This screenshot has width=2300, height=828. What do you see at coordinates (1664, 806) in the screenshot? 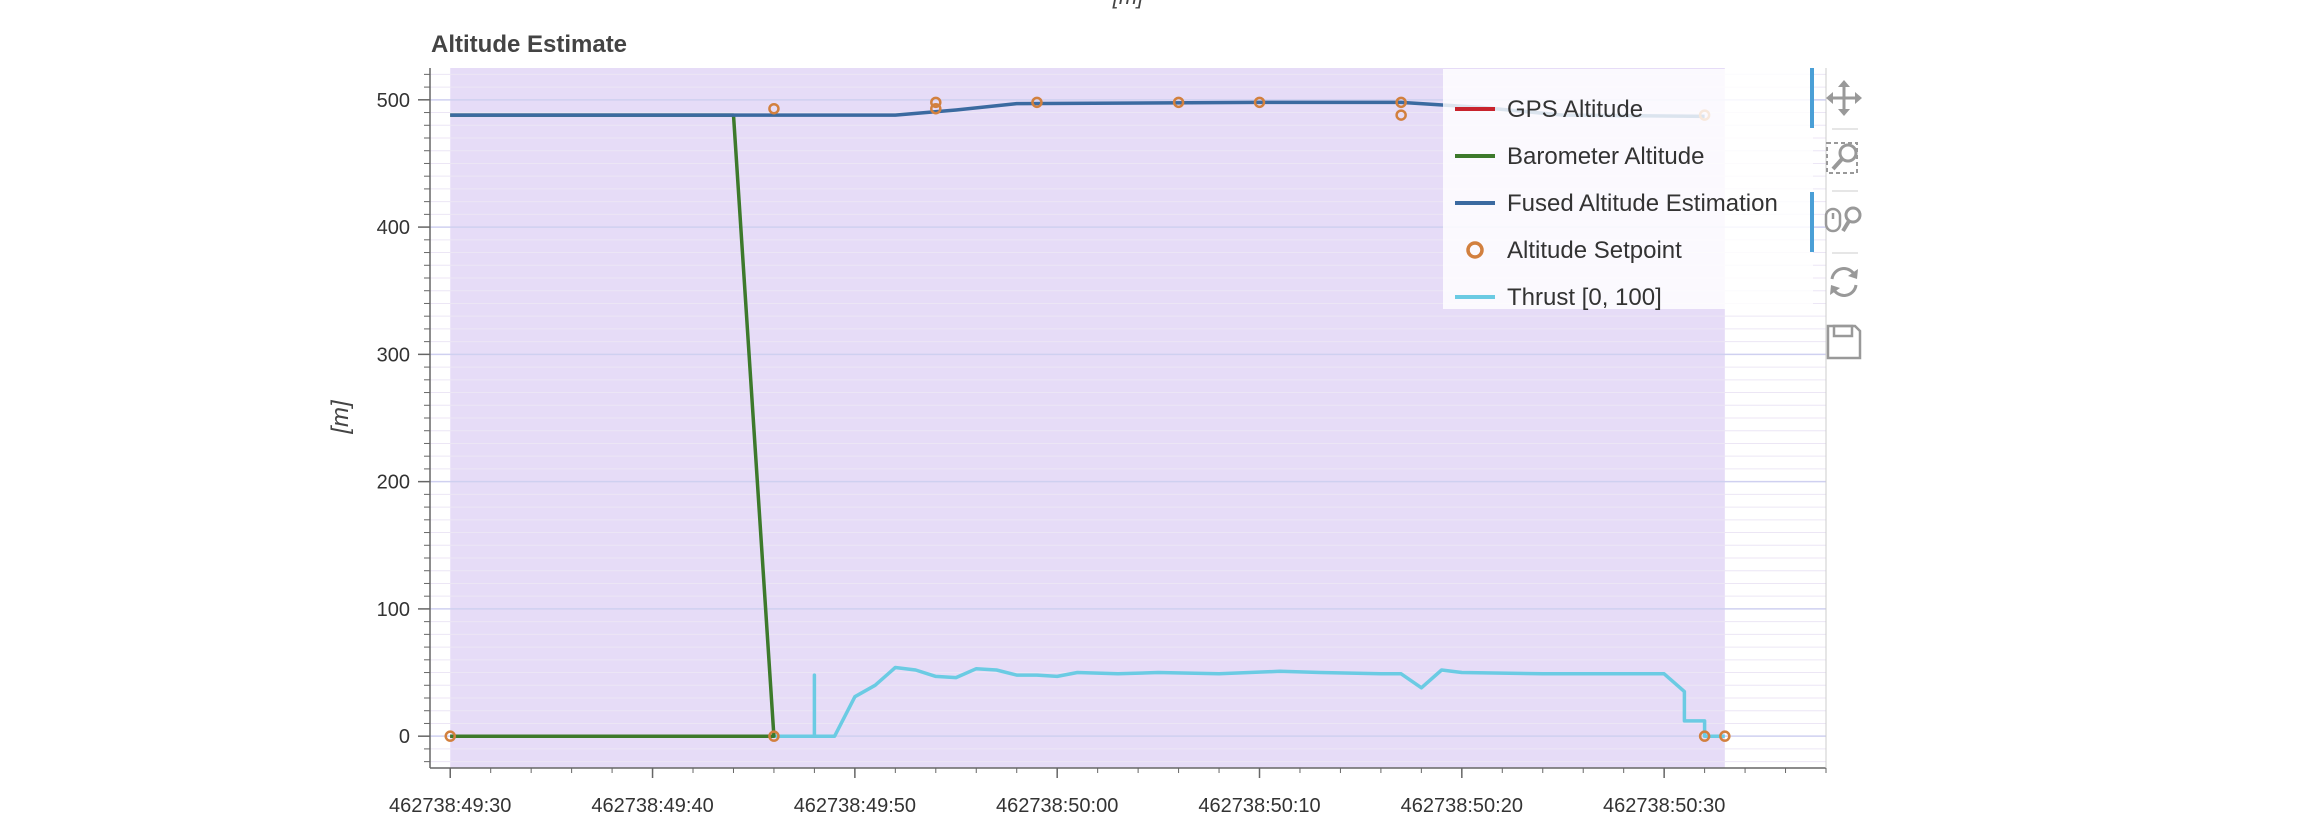
I see `x-tick-label: 462738:50:30` at bounding box center [1664, 806].